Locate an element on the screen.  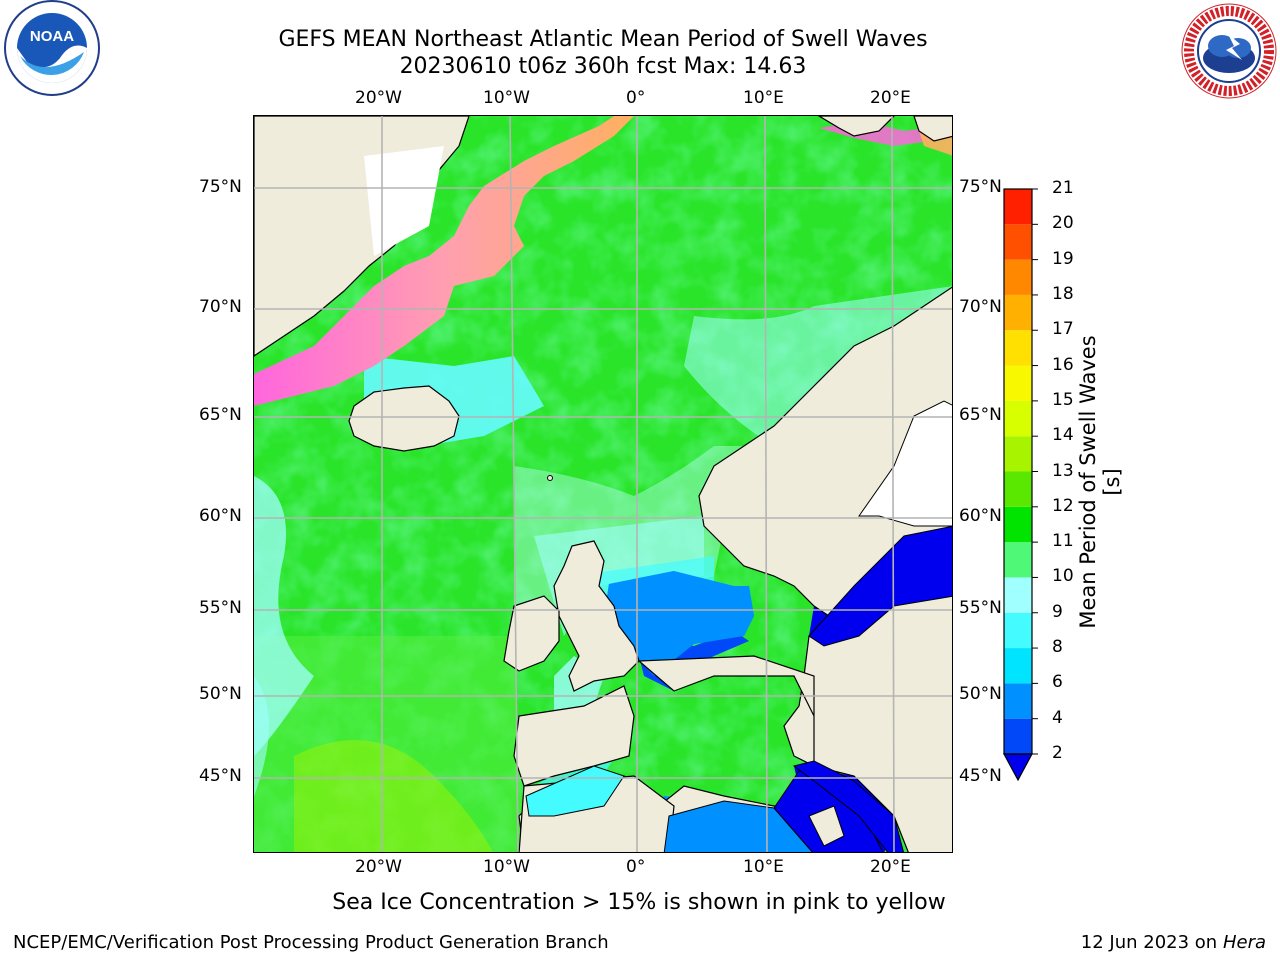
right-lat-tick-70n: 70°N is located at coordinates (980, 307).